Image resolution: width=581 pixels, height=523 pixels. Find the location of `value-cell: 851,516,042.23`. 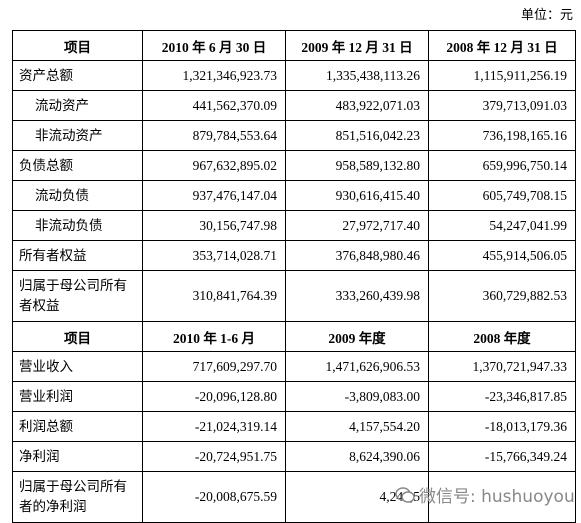

value-cell: 851,516,042.23 is located at coordinates (357, 135).